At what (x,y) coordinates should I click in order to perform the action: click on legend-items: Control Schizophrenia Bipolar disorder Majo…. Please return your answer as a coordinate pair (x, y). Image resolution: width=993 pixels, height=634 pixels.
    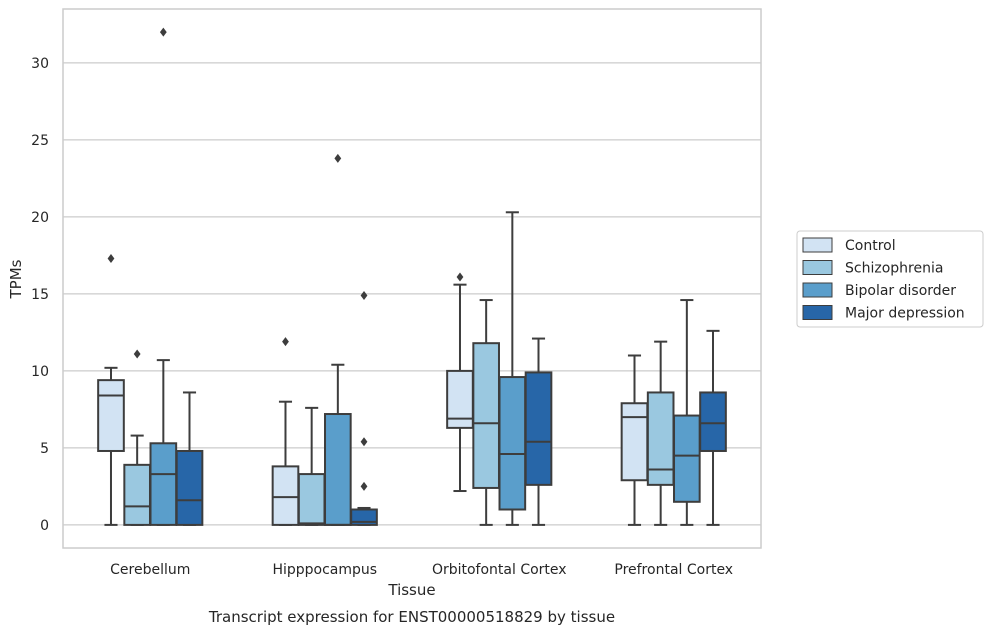
    Looking at the image, I should click on (883, 279).